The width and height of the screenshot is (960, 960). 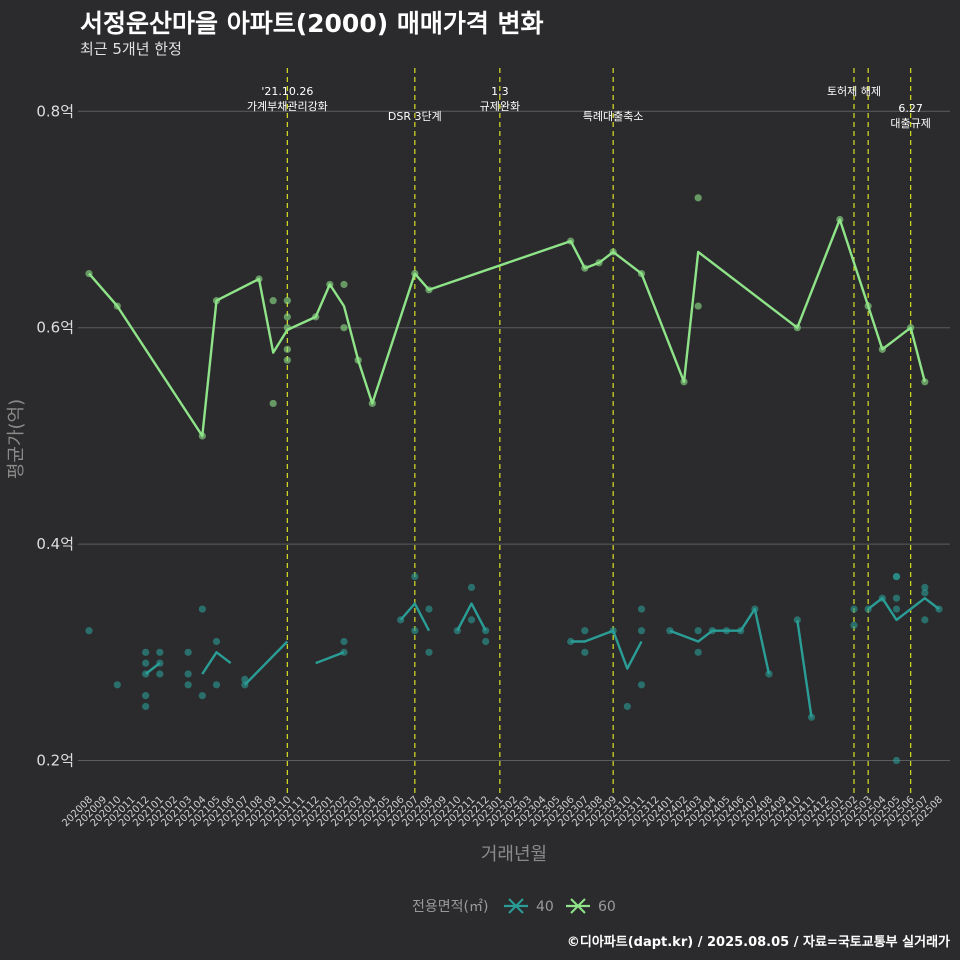 What do you see at coordinates (578, 906) in the screenshot?
I see `legend-key-cross` at bounding box center [578, 906].